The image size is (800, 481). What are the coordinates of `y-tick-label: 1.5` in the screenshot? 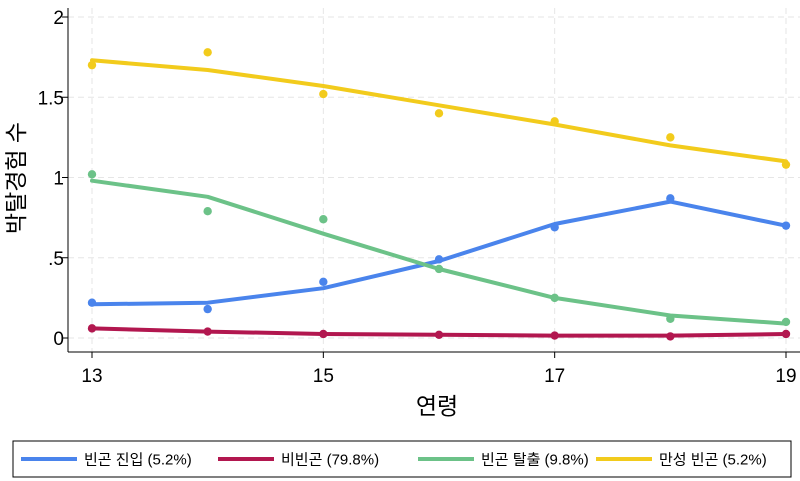 It's located at (51, 98).